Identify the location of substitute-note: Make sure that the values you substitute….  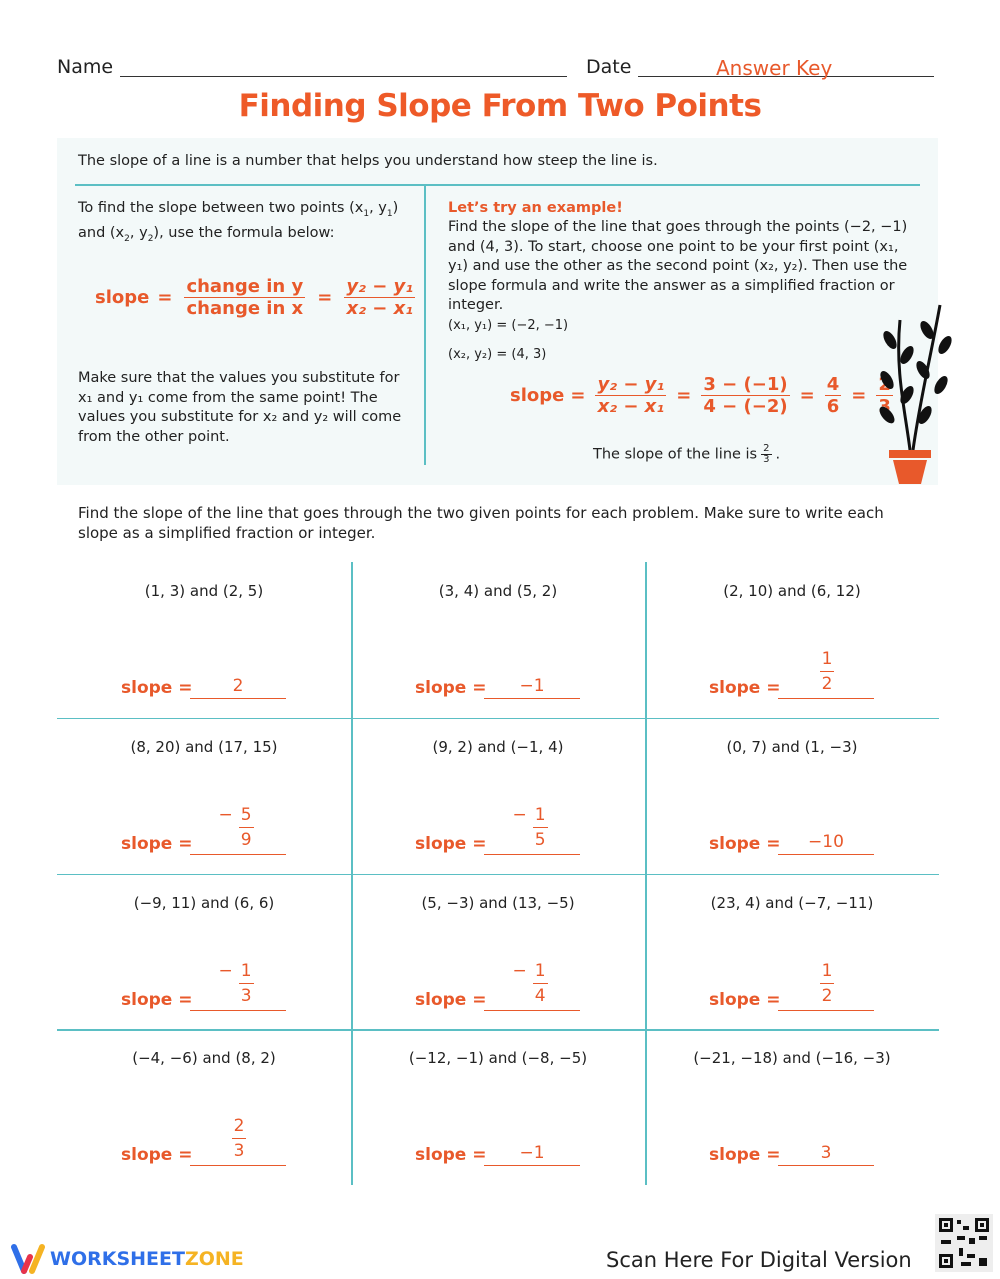
(240, 407).